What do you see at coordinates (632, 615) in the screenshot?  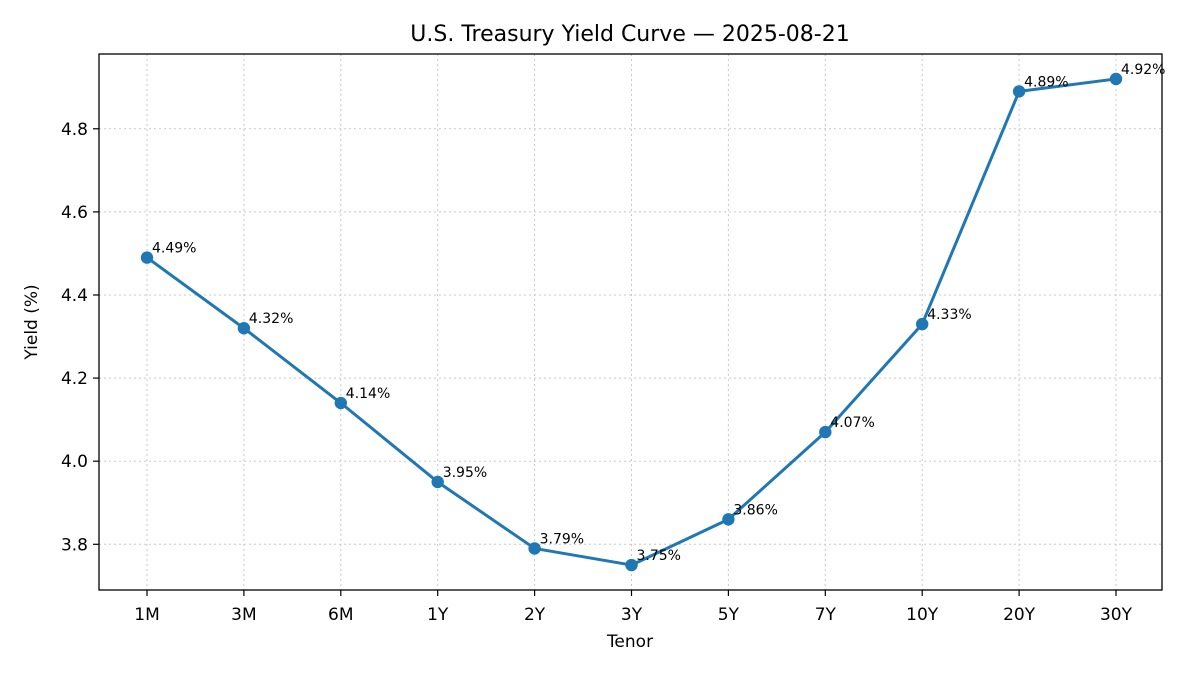 I see `x-tick-label: 3Y` at bounding box center [632, 615].